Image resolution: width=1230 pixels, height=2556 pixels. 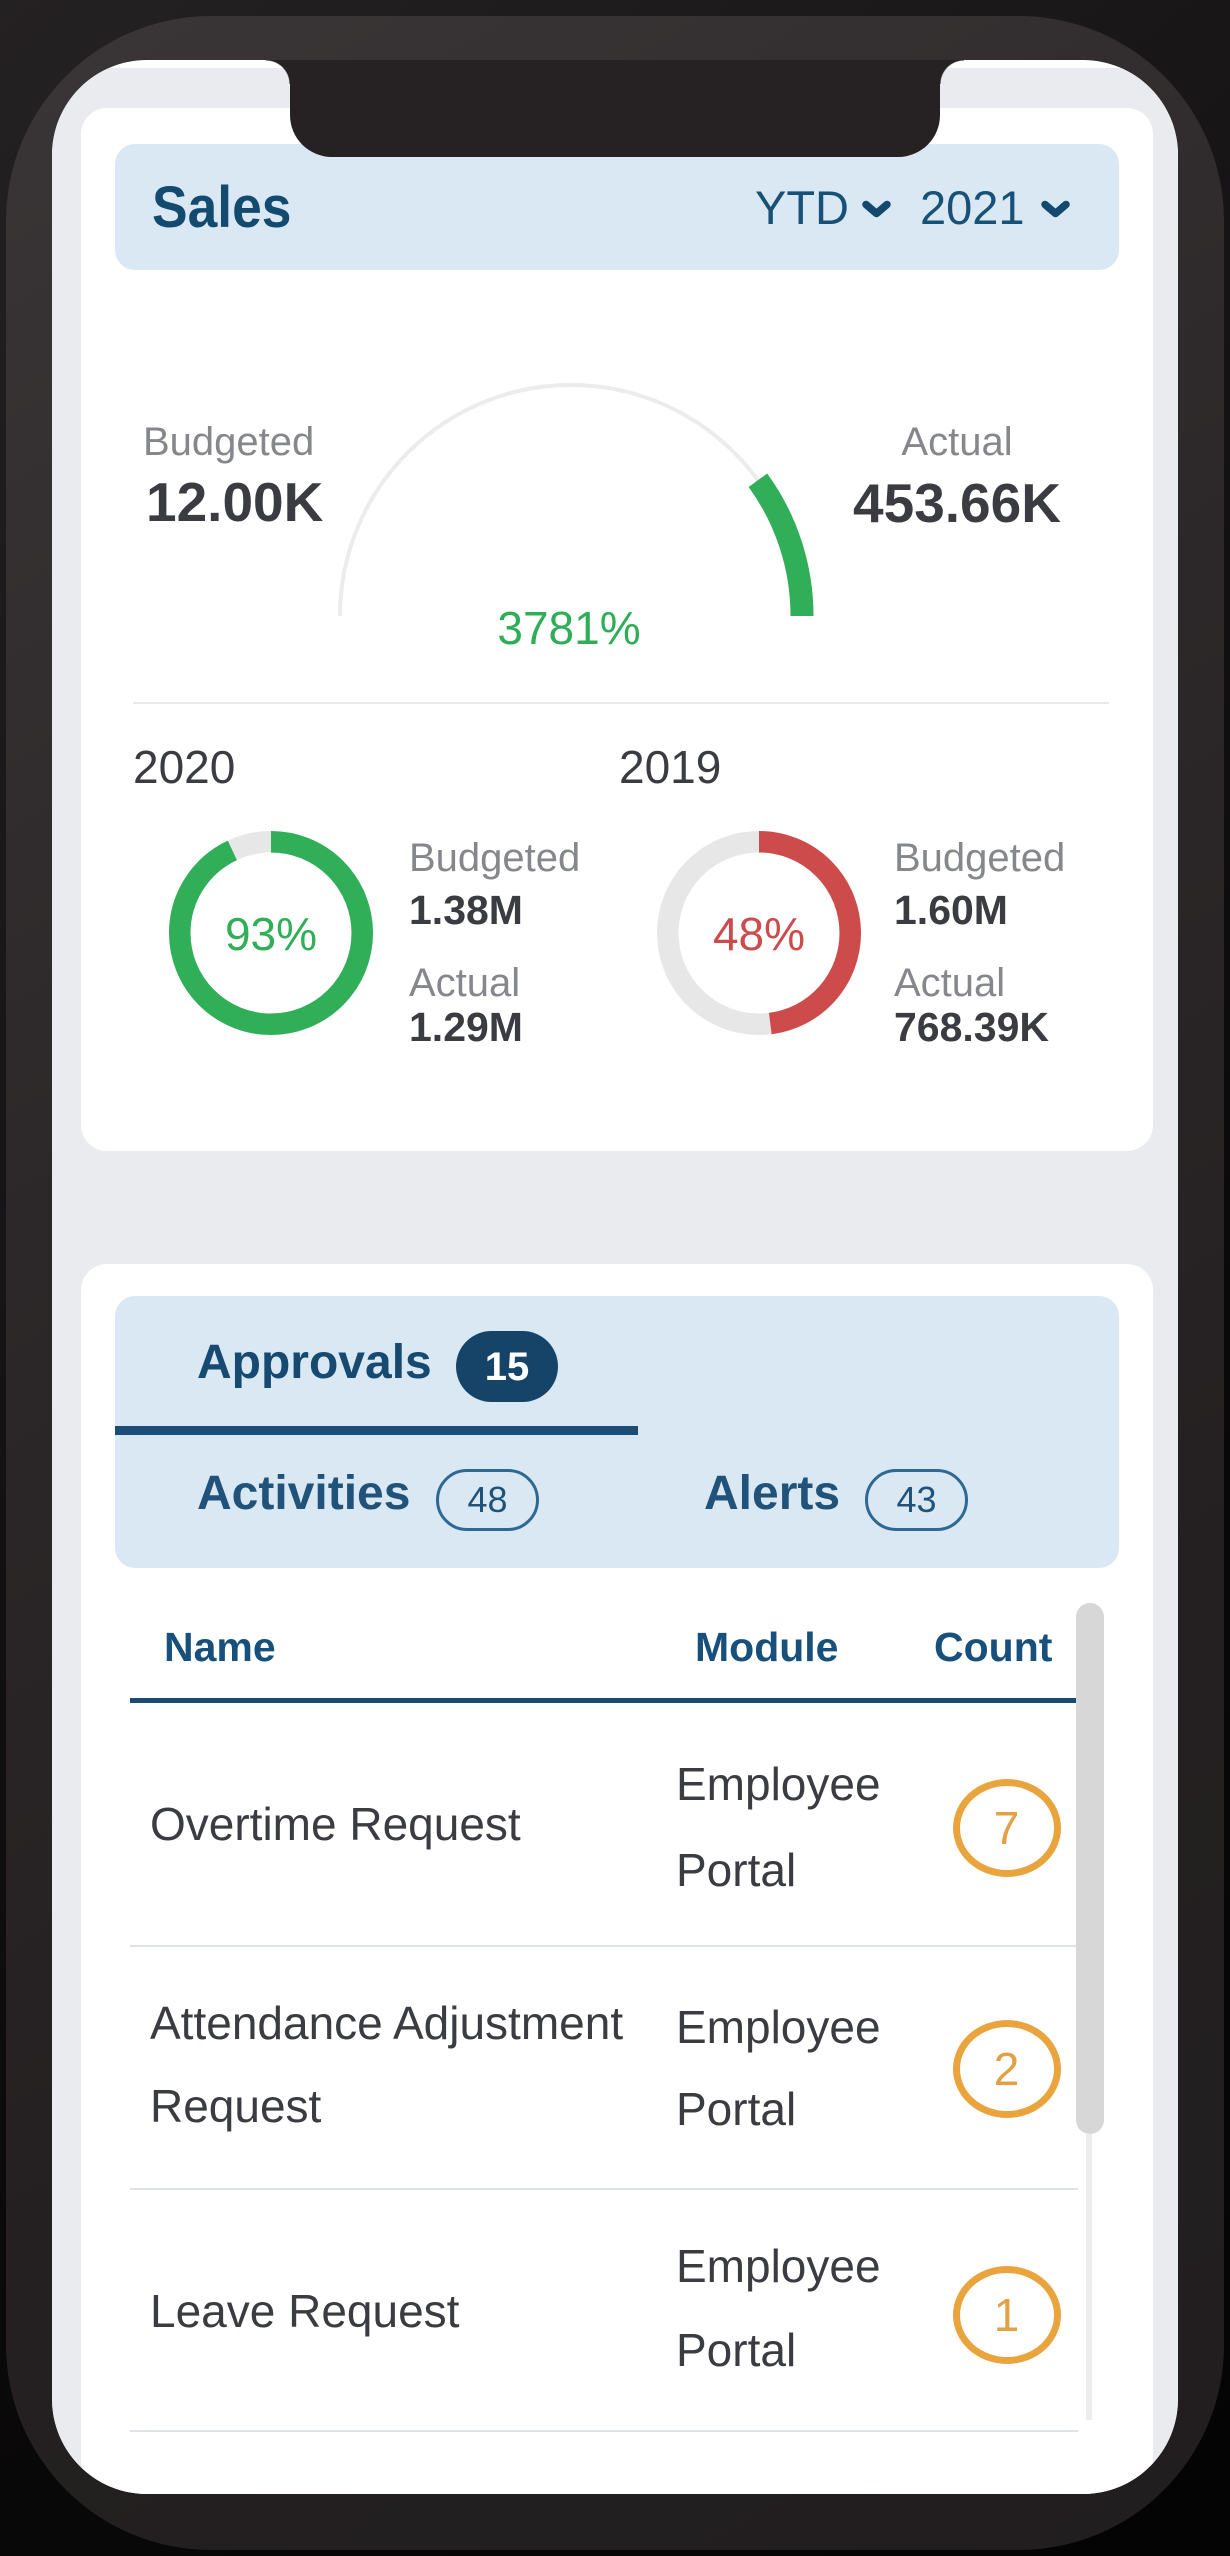 I want to click on svg-text: 48%, so click(x=759, y=934).